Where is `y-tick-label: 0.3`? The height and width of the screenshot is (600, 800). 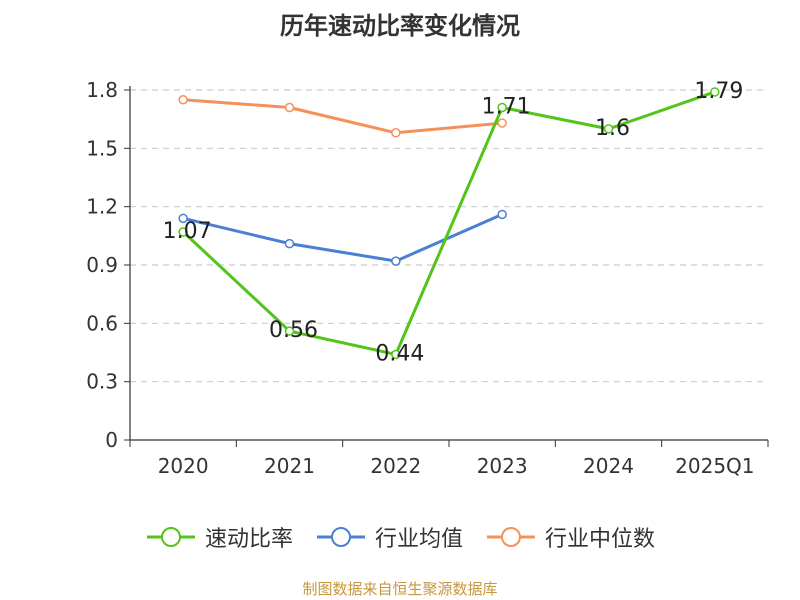
y-tick-label: 0.3 is located at coordinates (102, 382).